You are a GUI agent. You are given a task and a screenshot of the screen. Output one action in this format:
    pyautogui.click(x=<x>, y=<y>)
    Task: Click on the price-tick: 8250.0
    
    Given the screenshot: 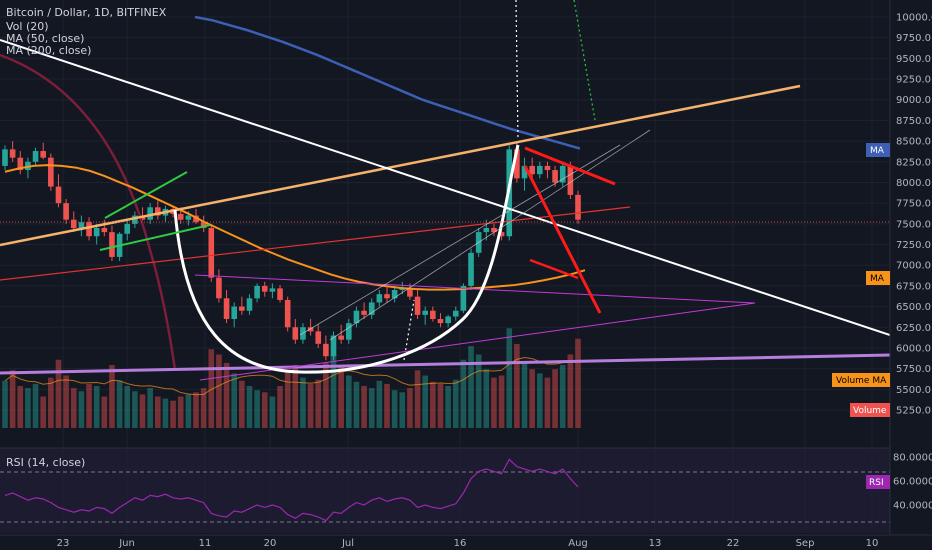 What is the action you would take?
    pyautogui.click(x=913, y=162)
    